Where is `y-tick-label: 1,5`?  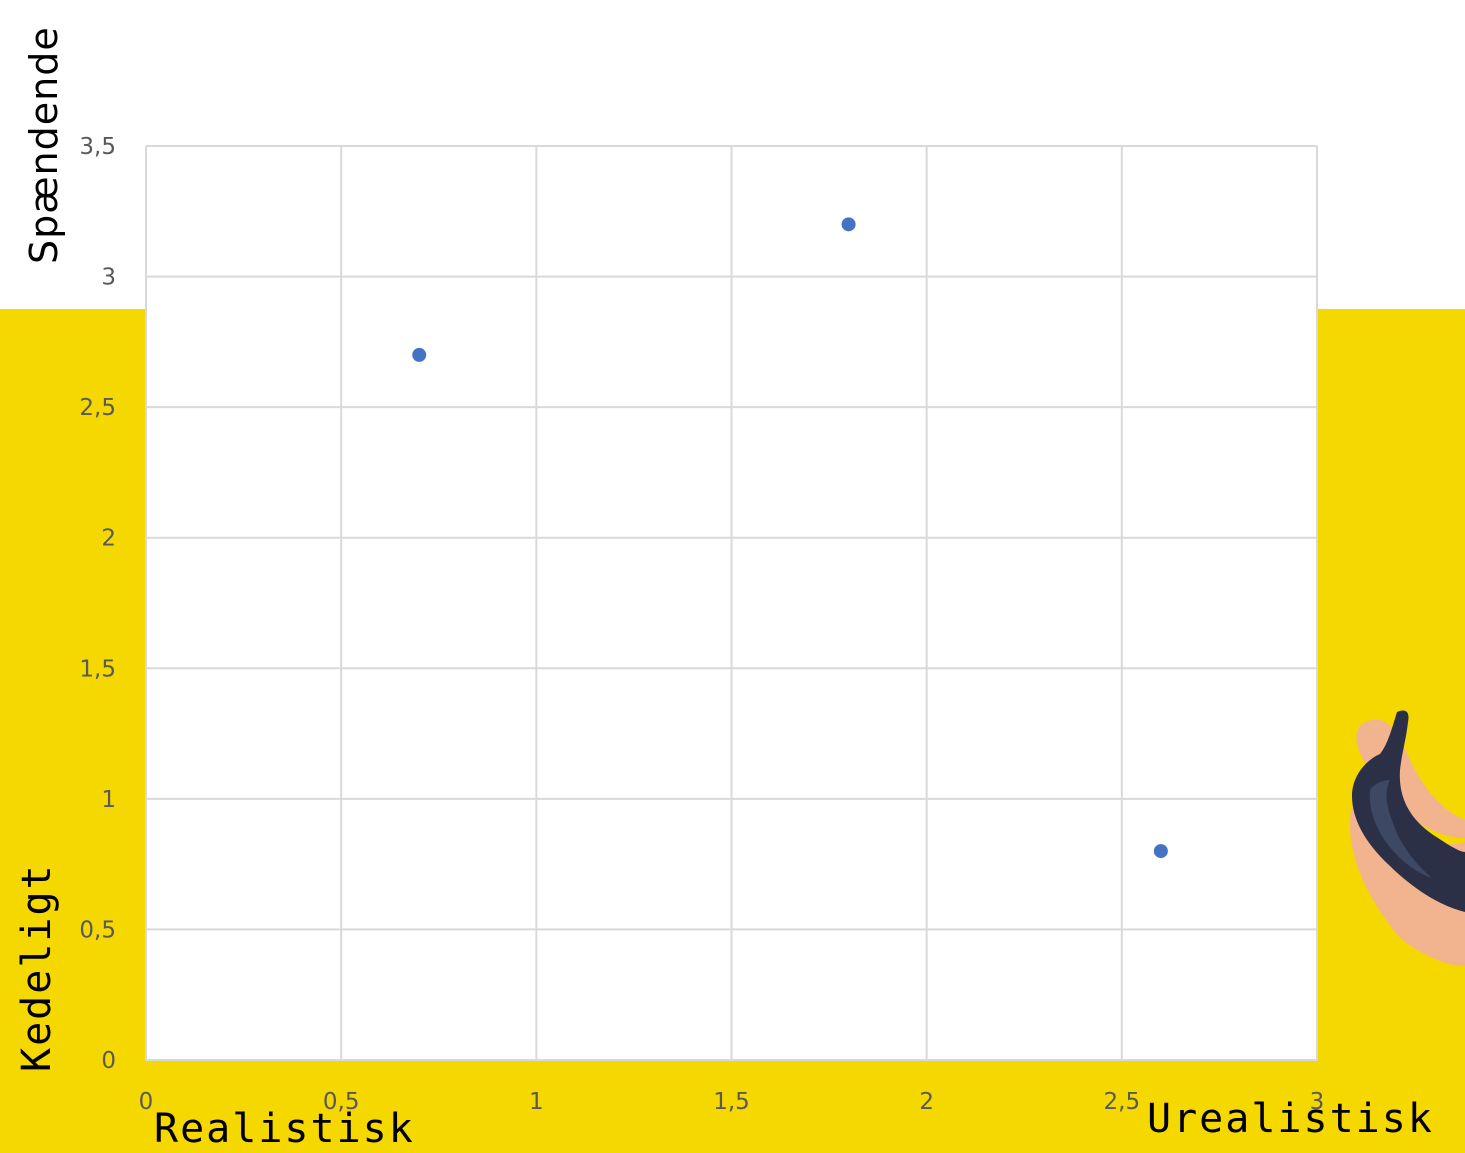
y-tick-label: 1,5 is located at coordinates (97, 669).